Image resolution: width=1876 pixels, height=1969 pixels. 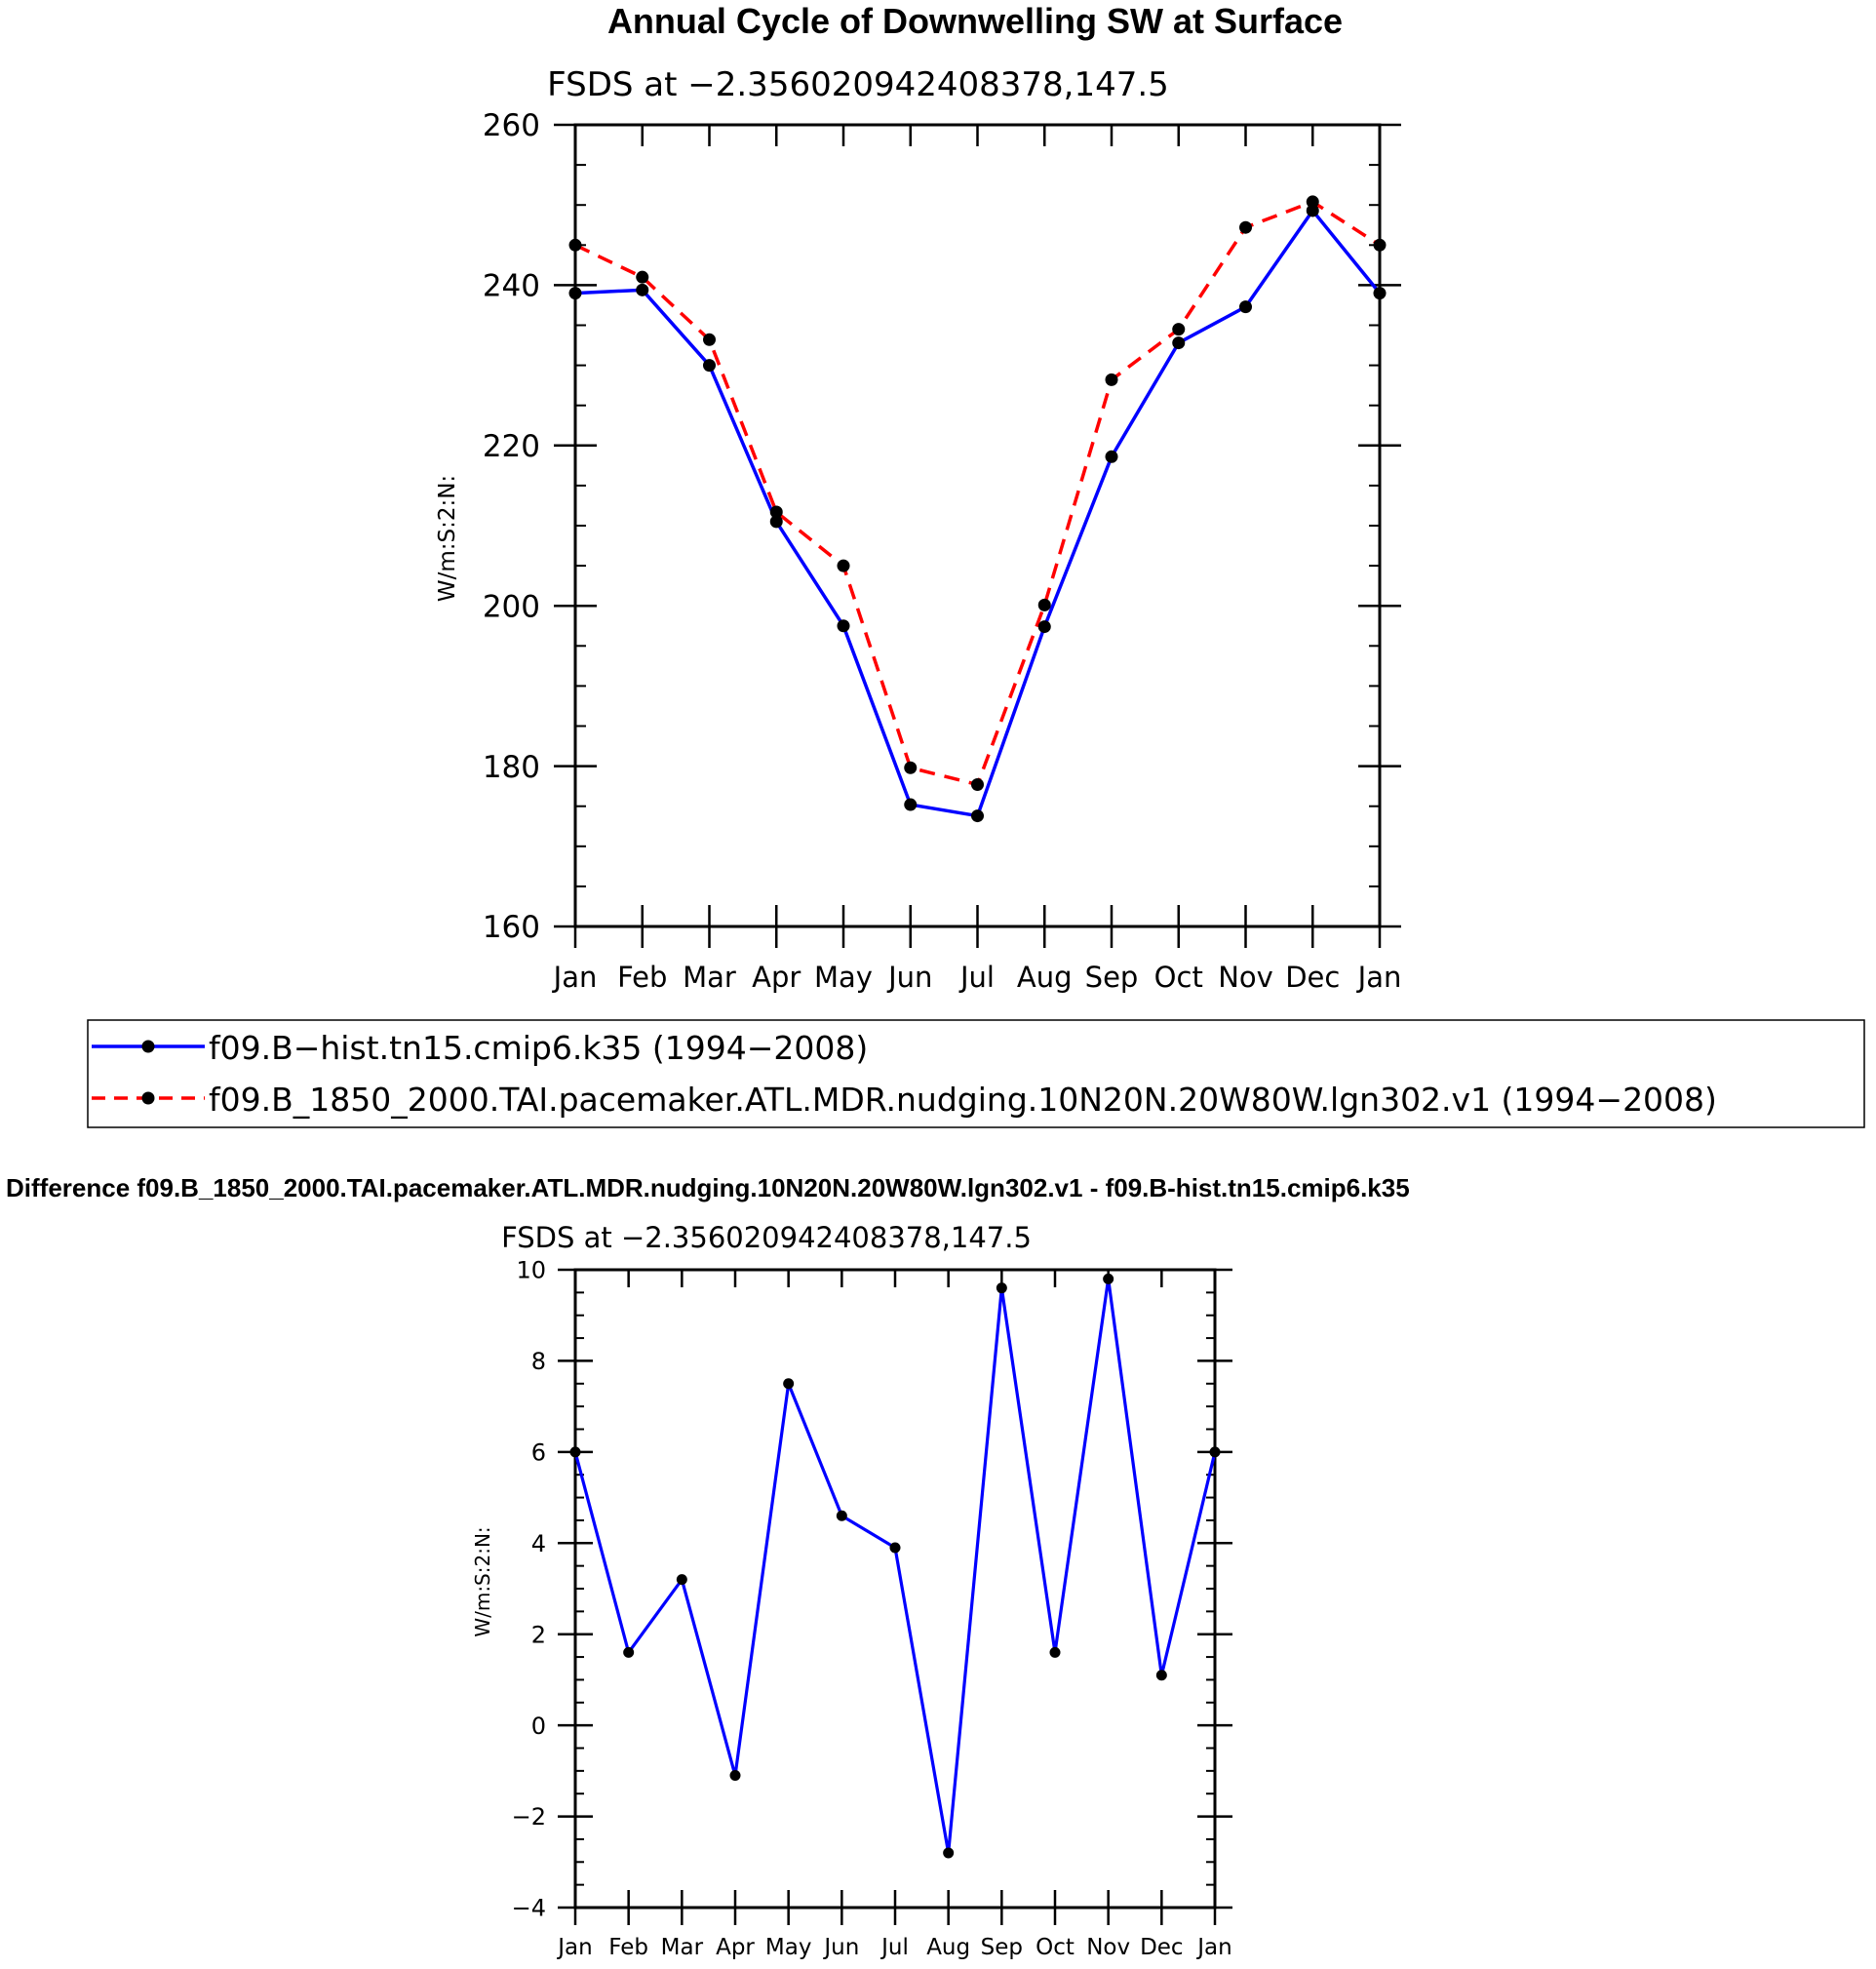 What do you see at coordinates (511, 606) in the screenshot?
I see `y-tick-label: 200` at bounding box center [511, 606].